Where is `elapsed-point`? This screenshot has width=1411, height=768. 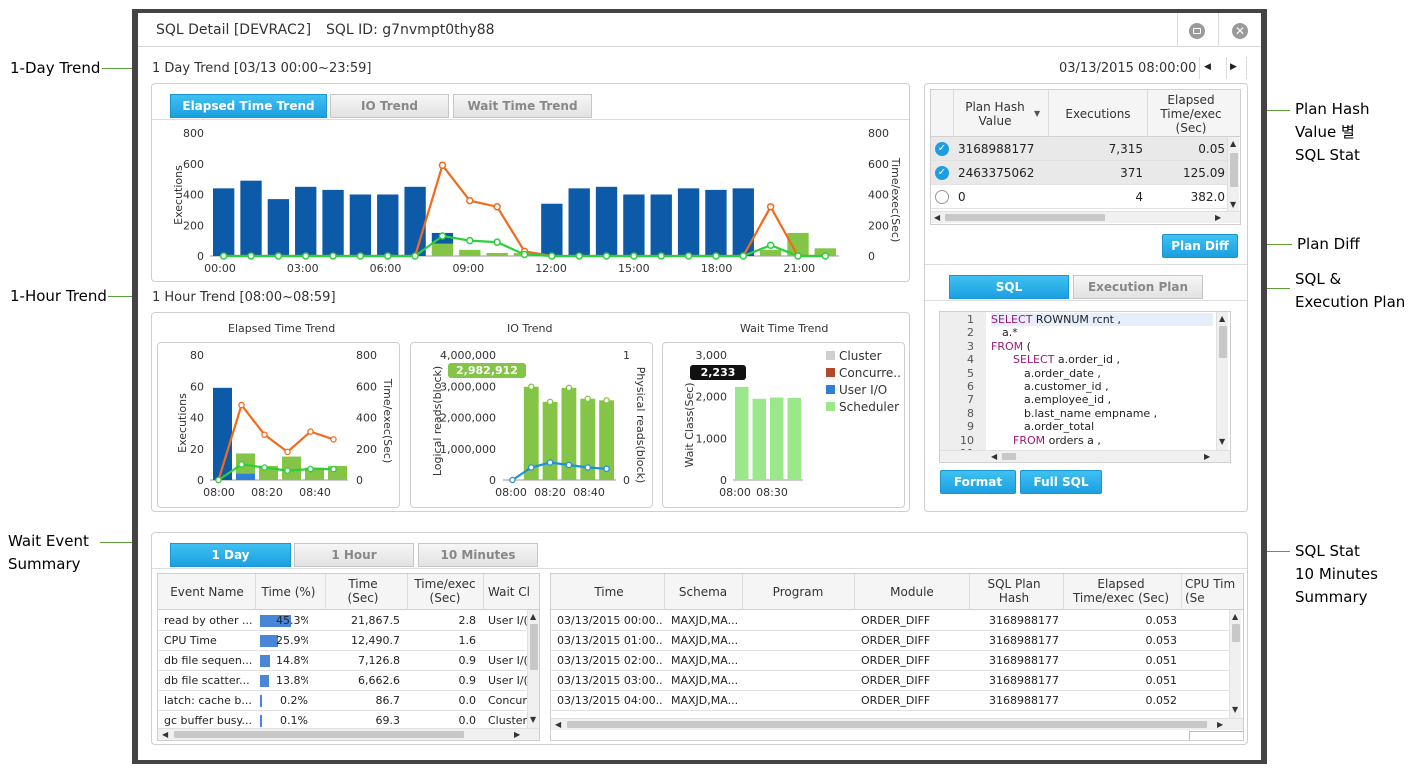
elapsed-point is located at coordinates (241, 405).